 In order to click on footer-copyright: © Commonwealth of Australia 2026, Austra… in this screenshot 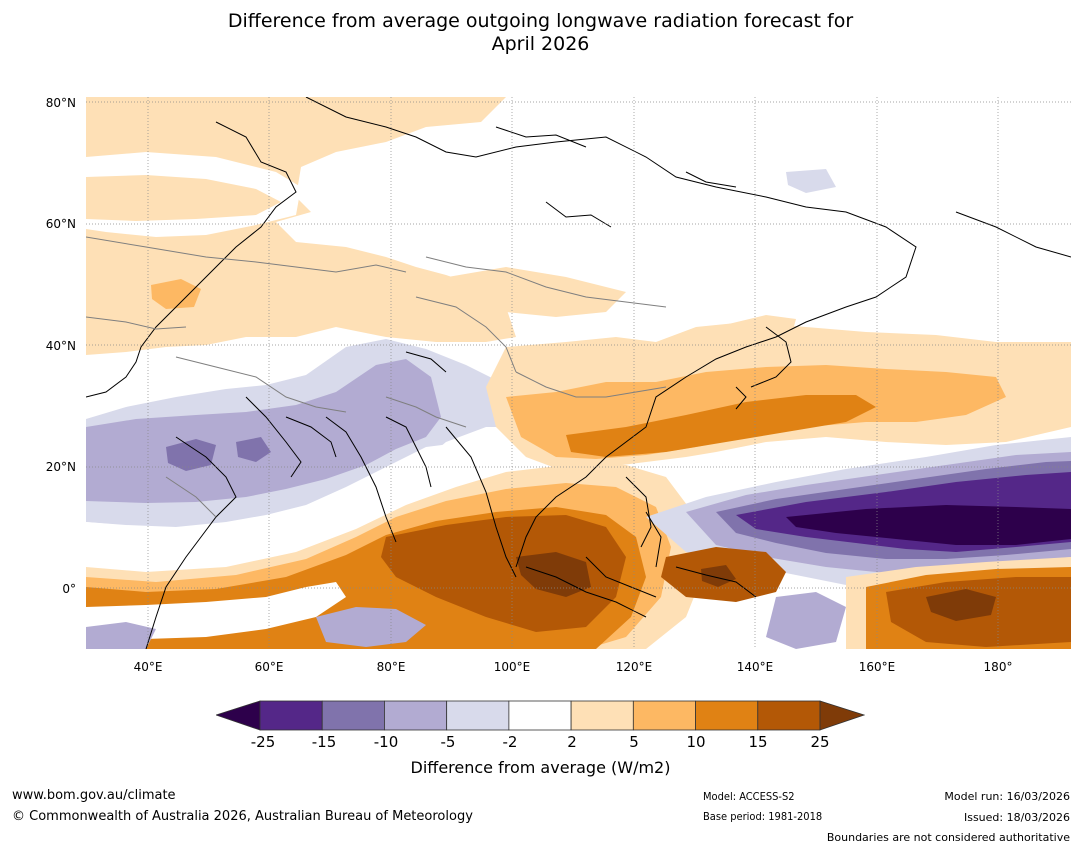, I will do `click(242, 816)`.